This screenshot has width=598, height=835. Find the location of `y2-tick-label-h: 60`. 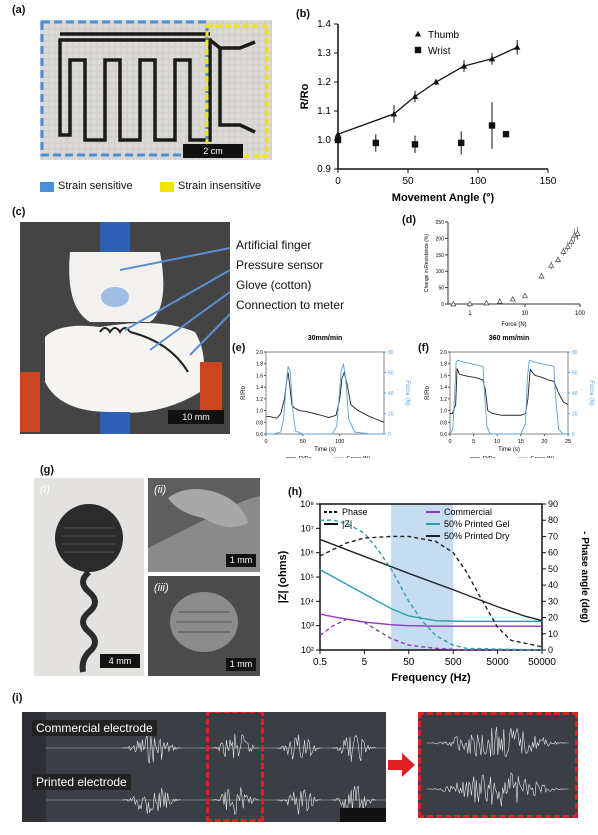

y2-tick-label-h: 60 is located at coordinates (553, 553).